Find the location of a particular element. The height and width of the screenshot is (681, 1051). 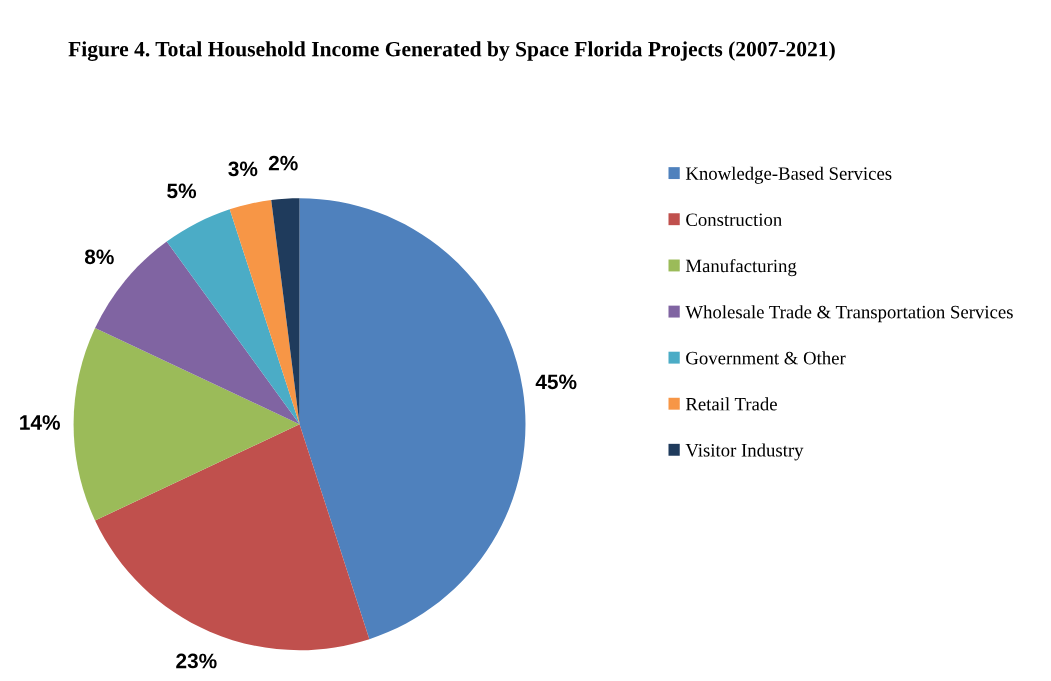

legend-label: Construction is located at coordinates (734, 220).